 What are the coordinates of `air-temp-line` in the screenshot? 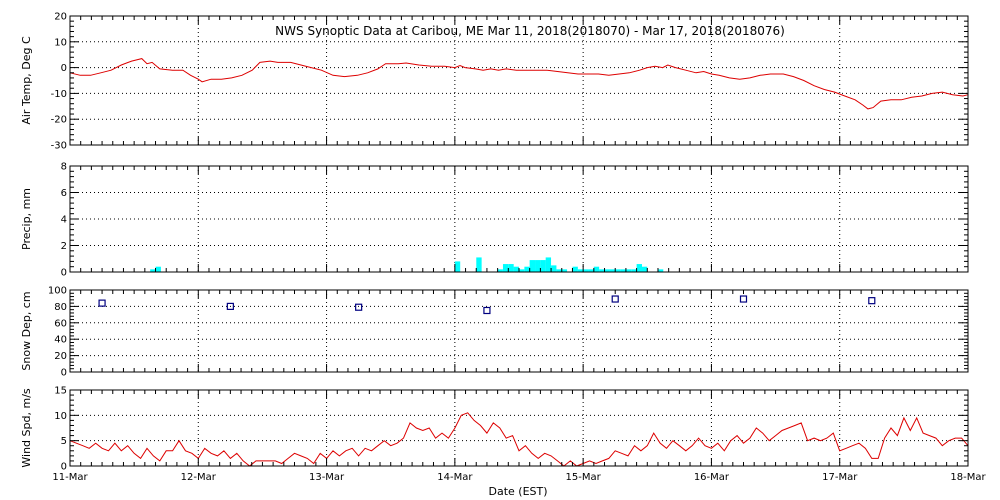 It's located at (519, 84).